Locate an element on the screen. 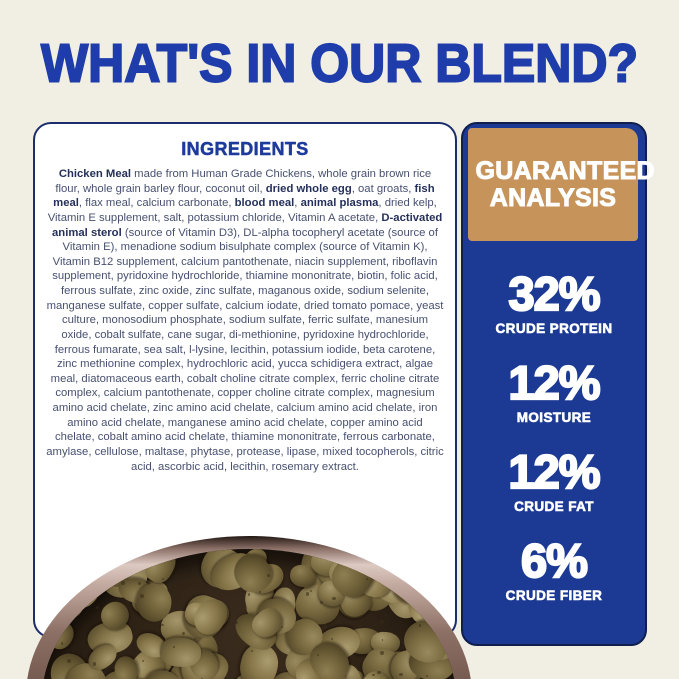 The image size is (679, 679). stat-label-moisture: MOISTURE is located at coordinates (554, 417).